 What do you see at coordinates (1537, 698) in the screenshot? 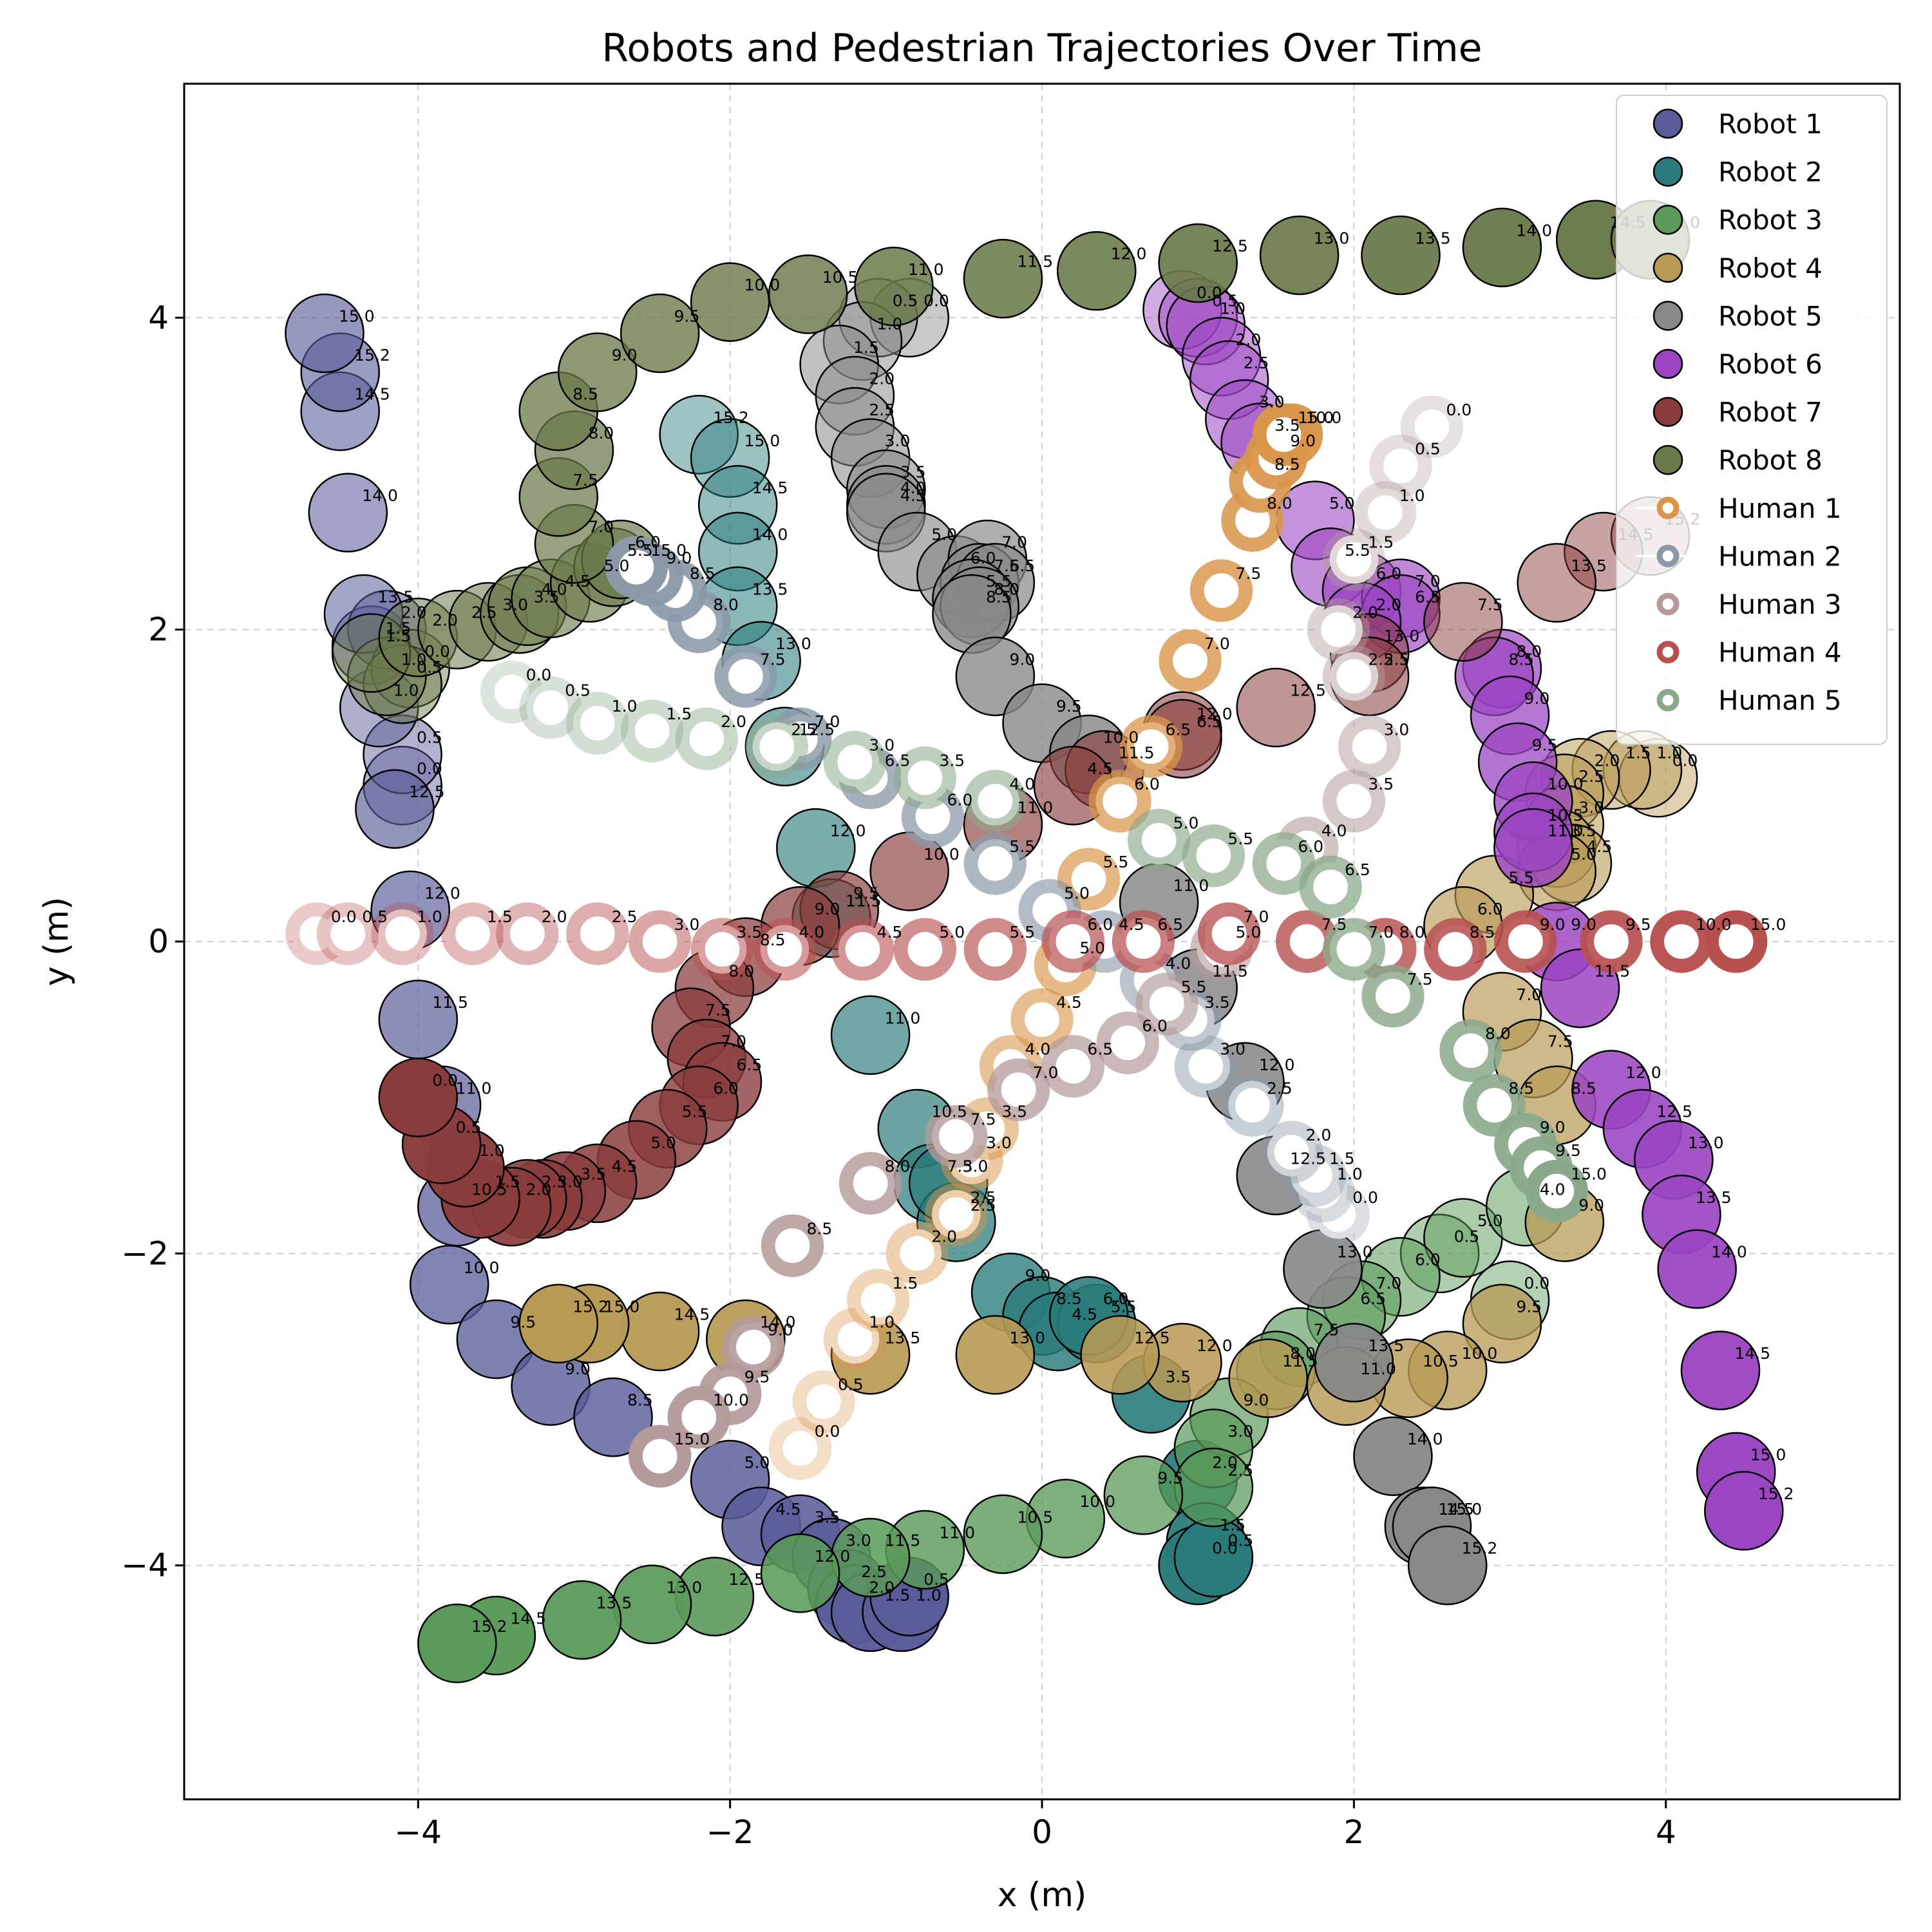
I see `time-label: 9.0` at bounding box center [1537, 698].